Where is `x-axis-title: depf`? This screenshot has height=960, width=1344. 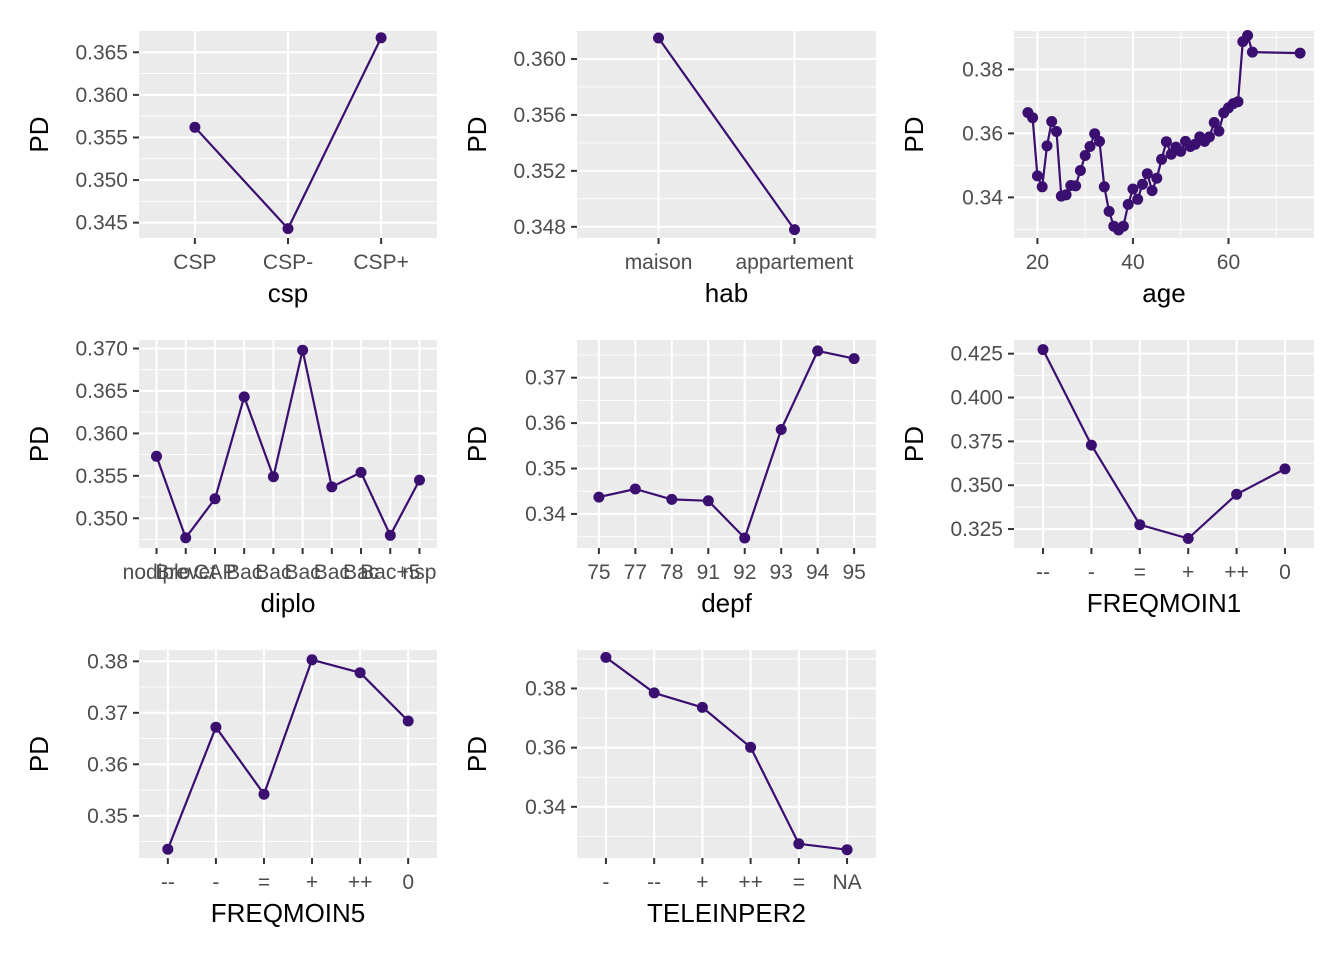
x-axis-title: depf is located at coordinates (726, 603).